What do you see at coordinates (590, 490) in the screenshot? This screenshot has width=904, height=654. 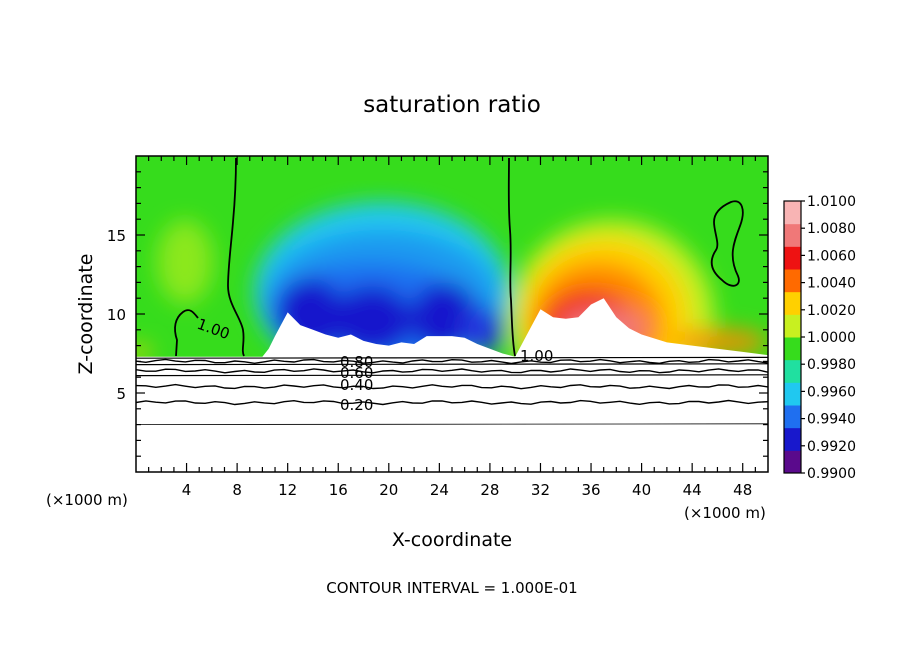 I see `x-tick-label: 36` at bounding box center [590, 490].